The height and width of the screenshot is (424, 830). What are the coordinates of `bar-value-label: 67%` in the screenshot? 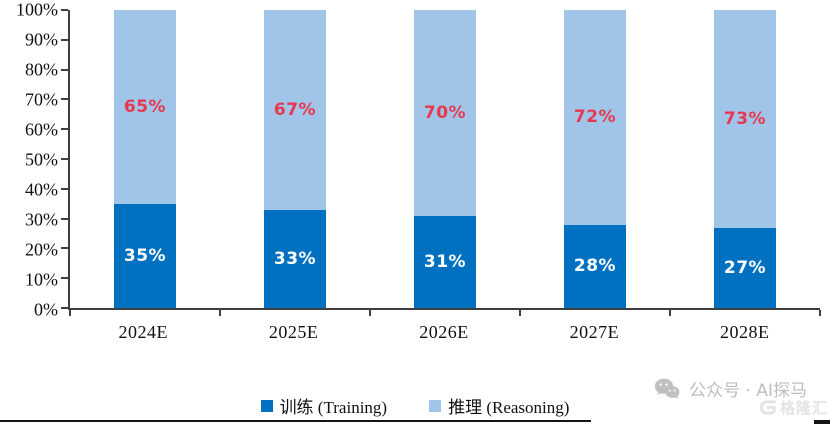 It's located at (295, 109).